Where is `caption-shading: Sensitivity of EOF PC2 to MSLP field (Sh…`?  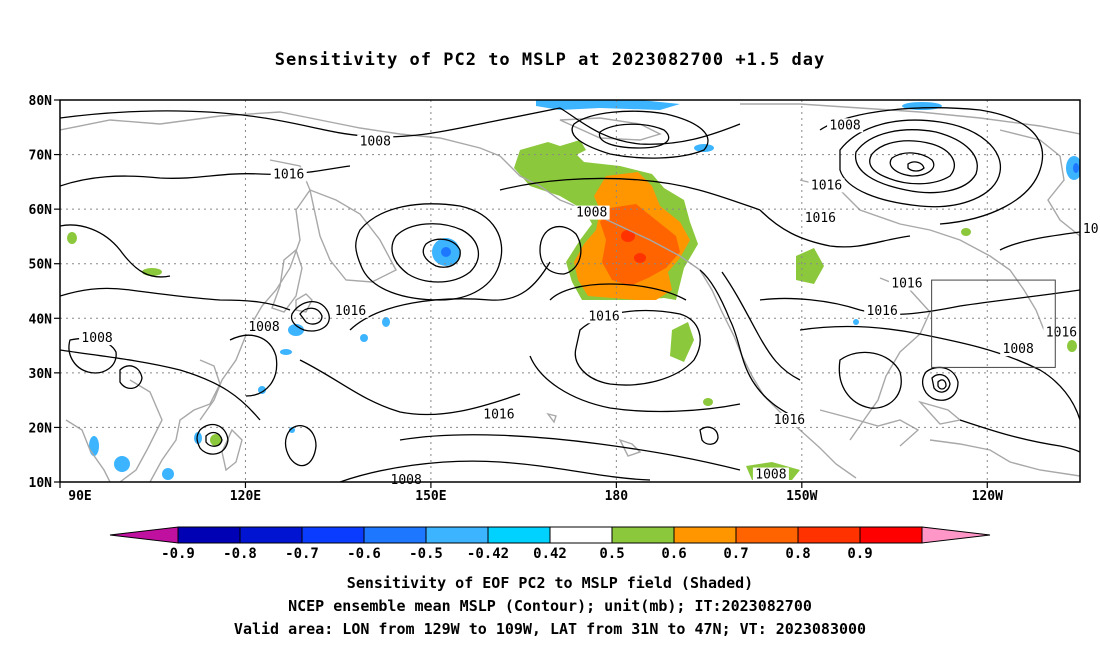 caption-shading: Sensitivity of EOF PC2 to MSLP field (Sh… is located at coordinates (550, 583).